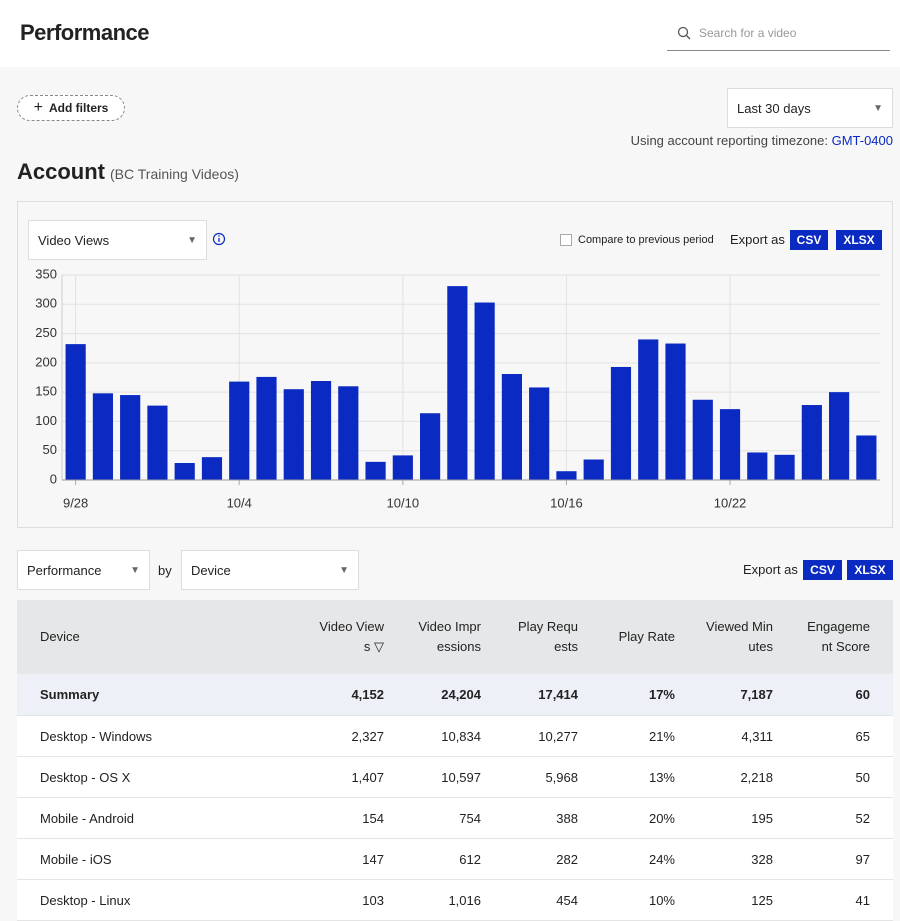 The width and height of the screenshot is (900, 921). Describe the element at coordinates (345, 694) in the screenshot. I see `table-cell: 4,152` at that location.